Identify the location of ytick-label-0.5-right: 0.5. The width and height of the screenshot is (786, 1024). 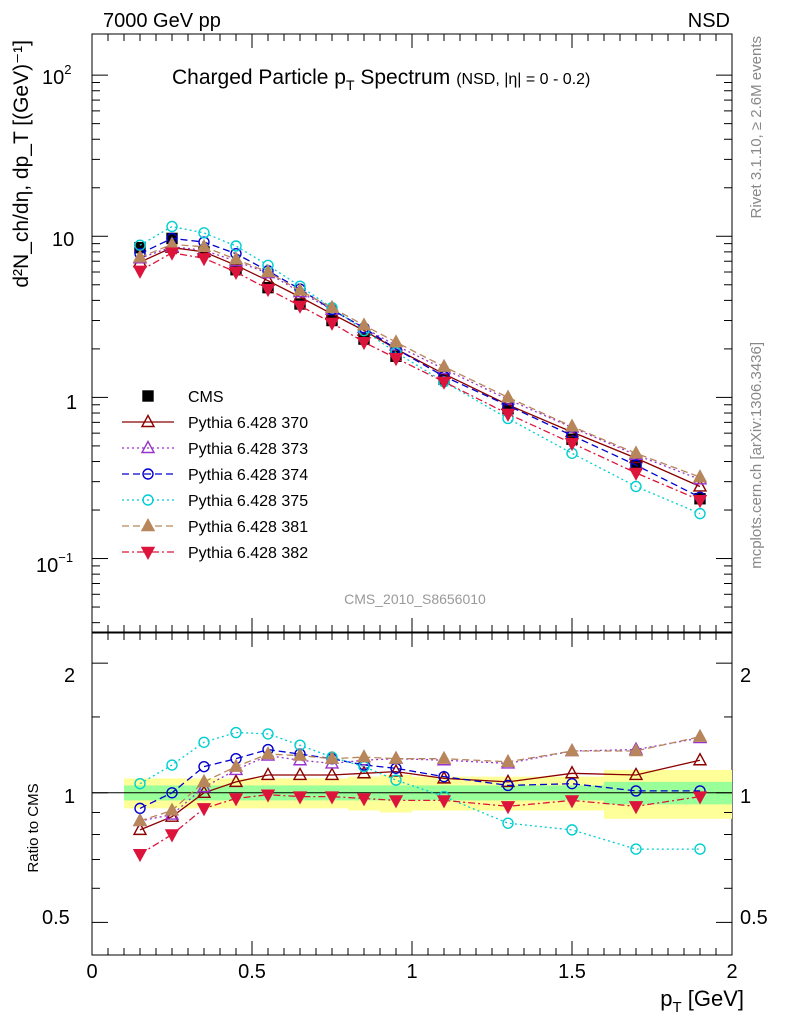
(754, 918).